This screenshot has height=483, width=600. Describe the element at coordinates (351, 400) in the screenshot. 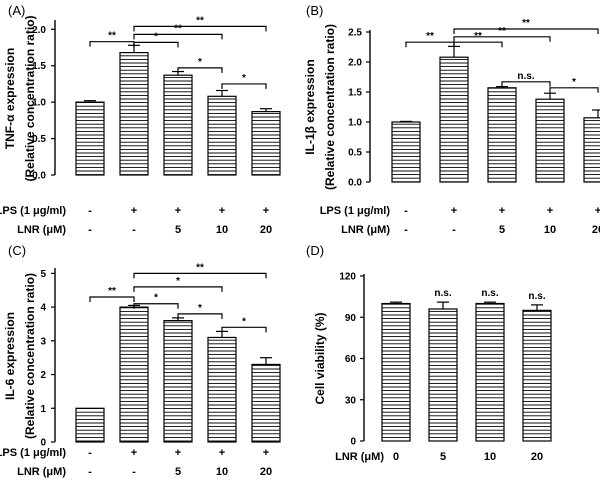

I see `y-tick-label: 30` at that location.